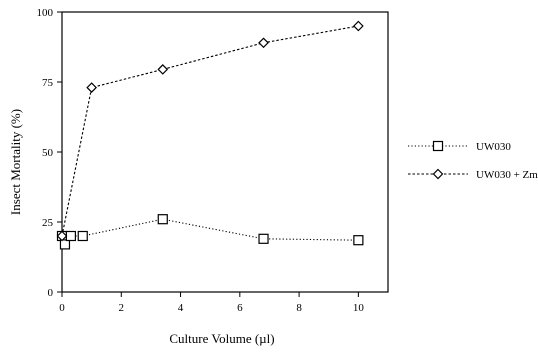 Image resolution: width=538 pixels, height=356 pixels. I want to click on y-tick-label: 0, so click(51, 293).